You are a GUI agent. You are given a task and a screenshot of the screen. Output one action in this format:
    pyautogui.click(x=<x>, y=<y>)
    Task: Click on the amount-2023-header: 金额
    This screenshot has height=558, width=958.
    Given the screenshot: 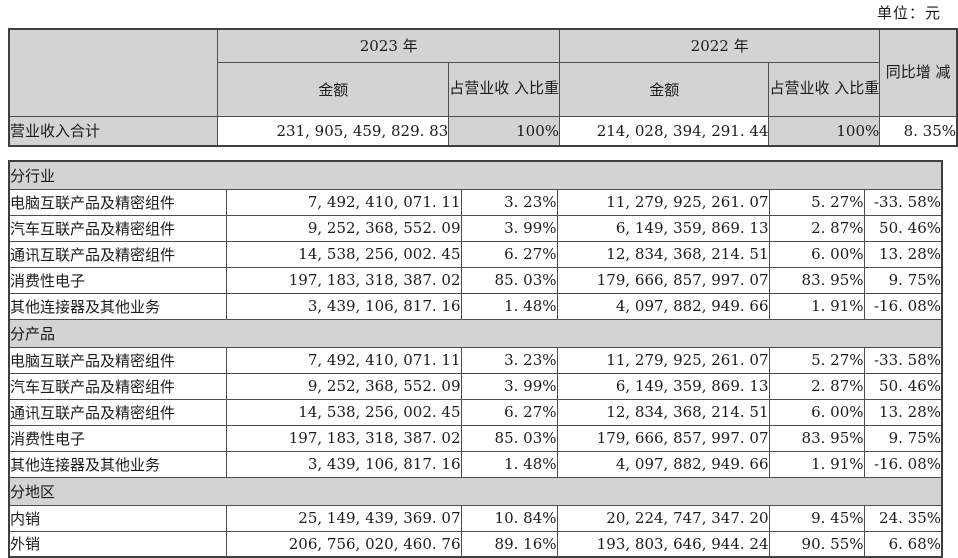 What is the action you would take?
    pyautogui.click(x=333, y=89)
    